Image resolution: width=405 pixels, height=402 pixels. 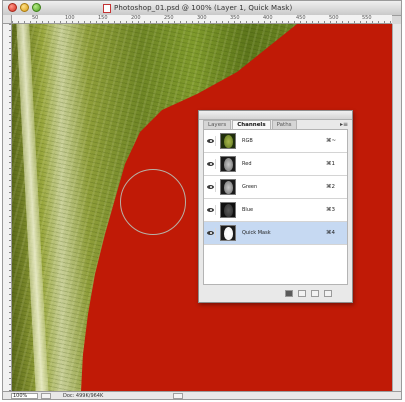 I want to click on ruler-tick-label: 100, so click(x=70, y=18).